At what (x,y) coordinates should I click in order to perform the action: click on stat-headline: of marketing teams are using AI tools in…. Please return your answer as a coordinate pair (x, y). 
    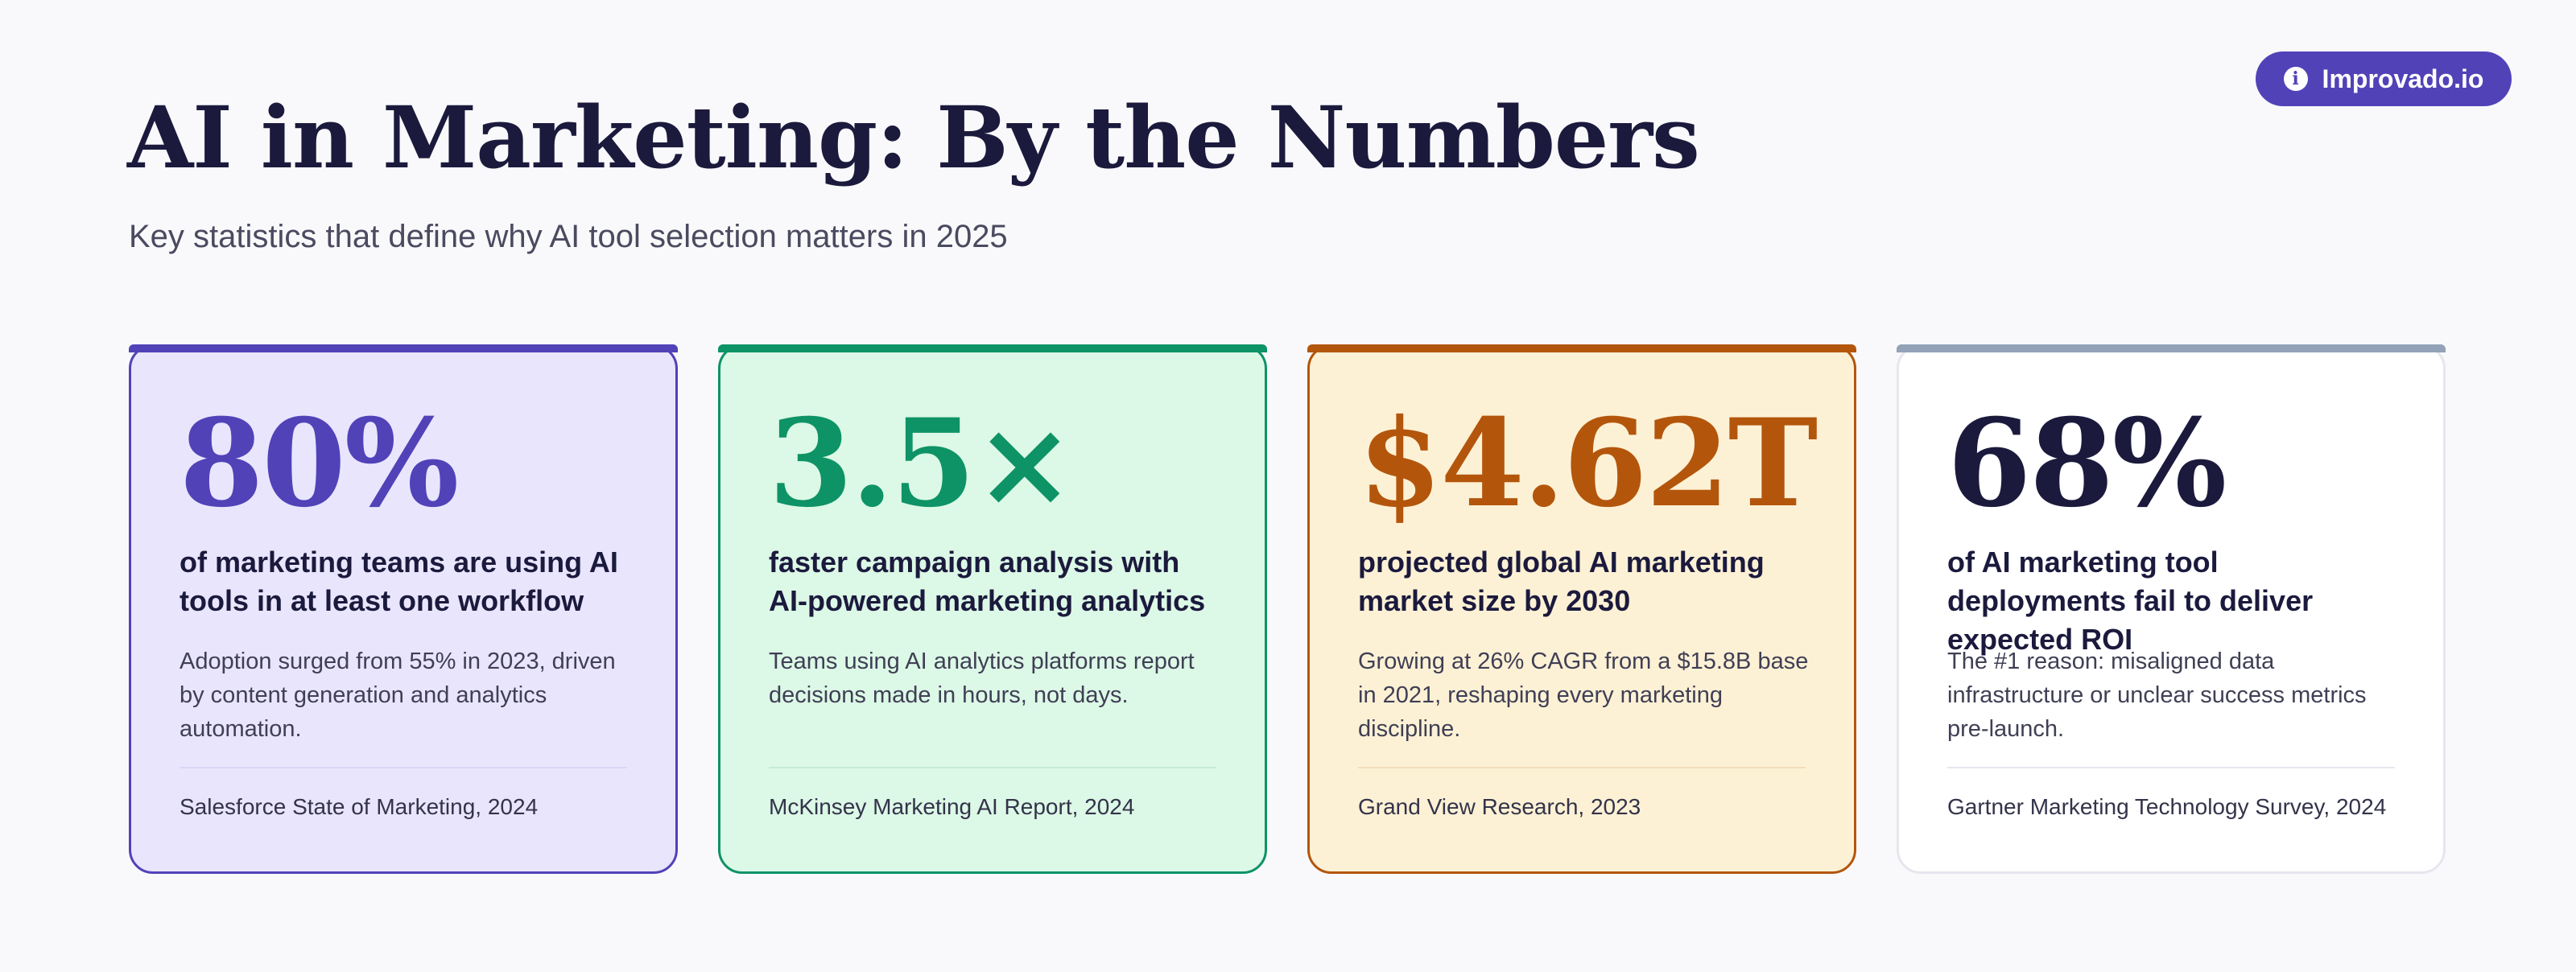
    Looking at the image, I should click on (399, 581).